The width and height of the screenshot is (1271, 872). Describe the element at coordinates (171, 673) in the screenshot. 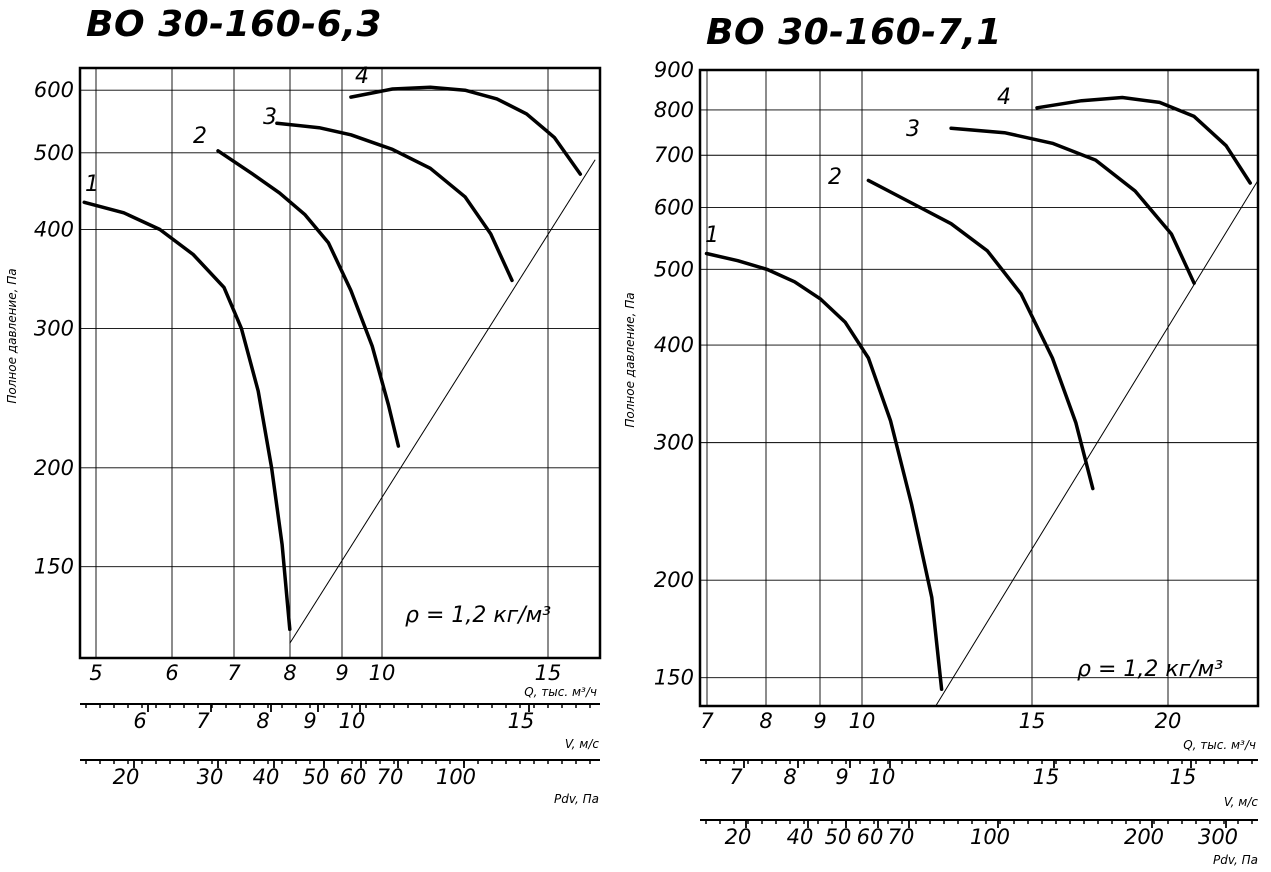

I see `x-tick-label: 6` at that location.